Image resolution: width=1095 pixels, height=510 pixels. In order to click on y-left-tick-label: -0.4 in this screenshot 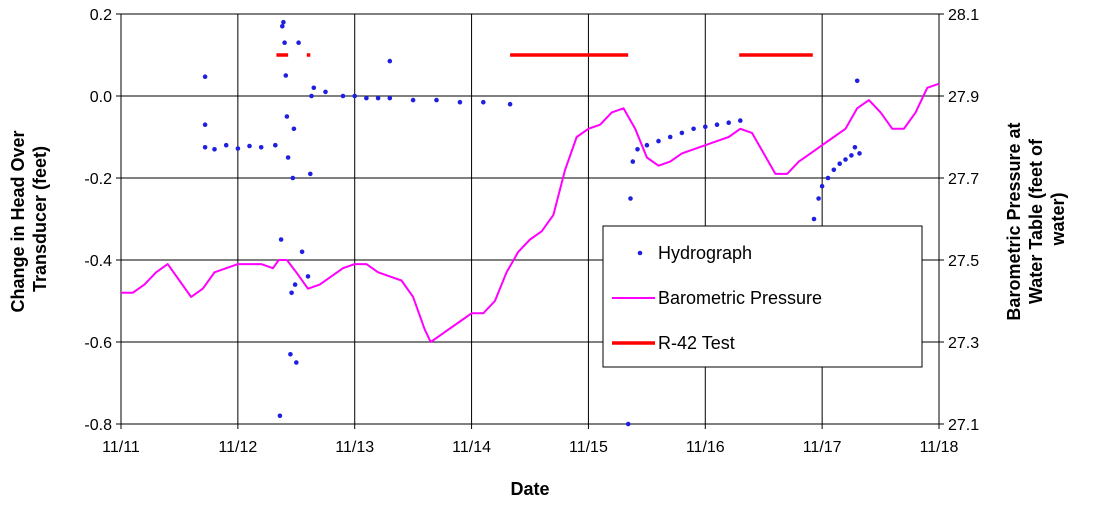, I will do `click(98, 261)`.